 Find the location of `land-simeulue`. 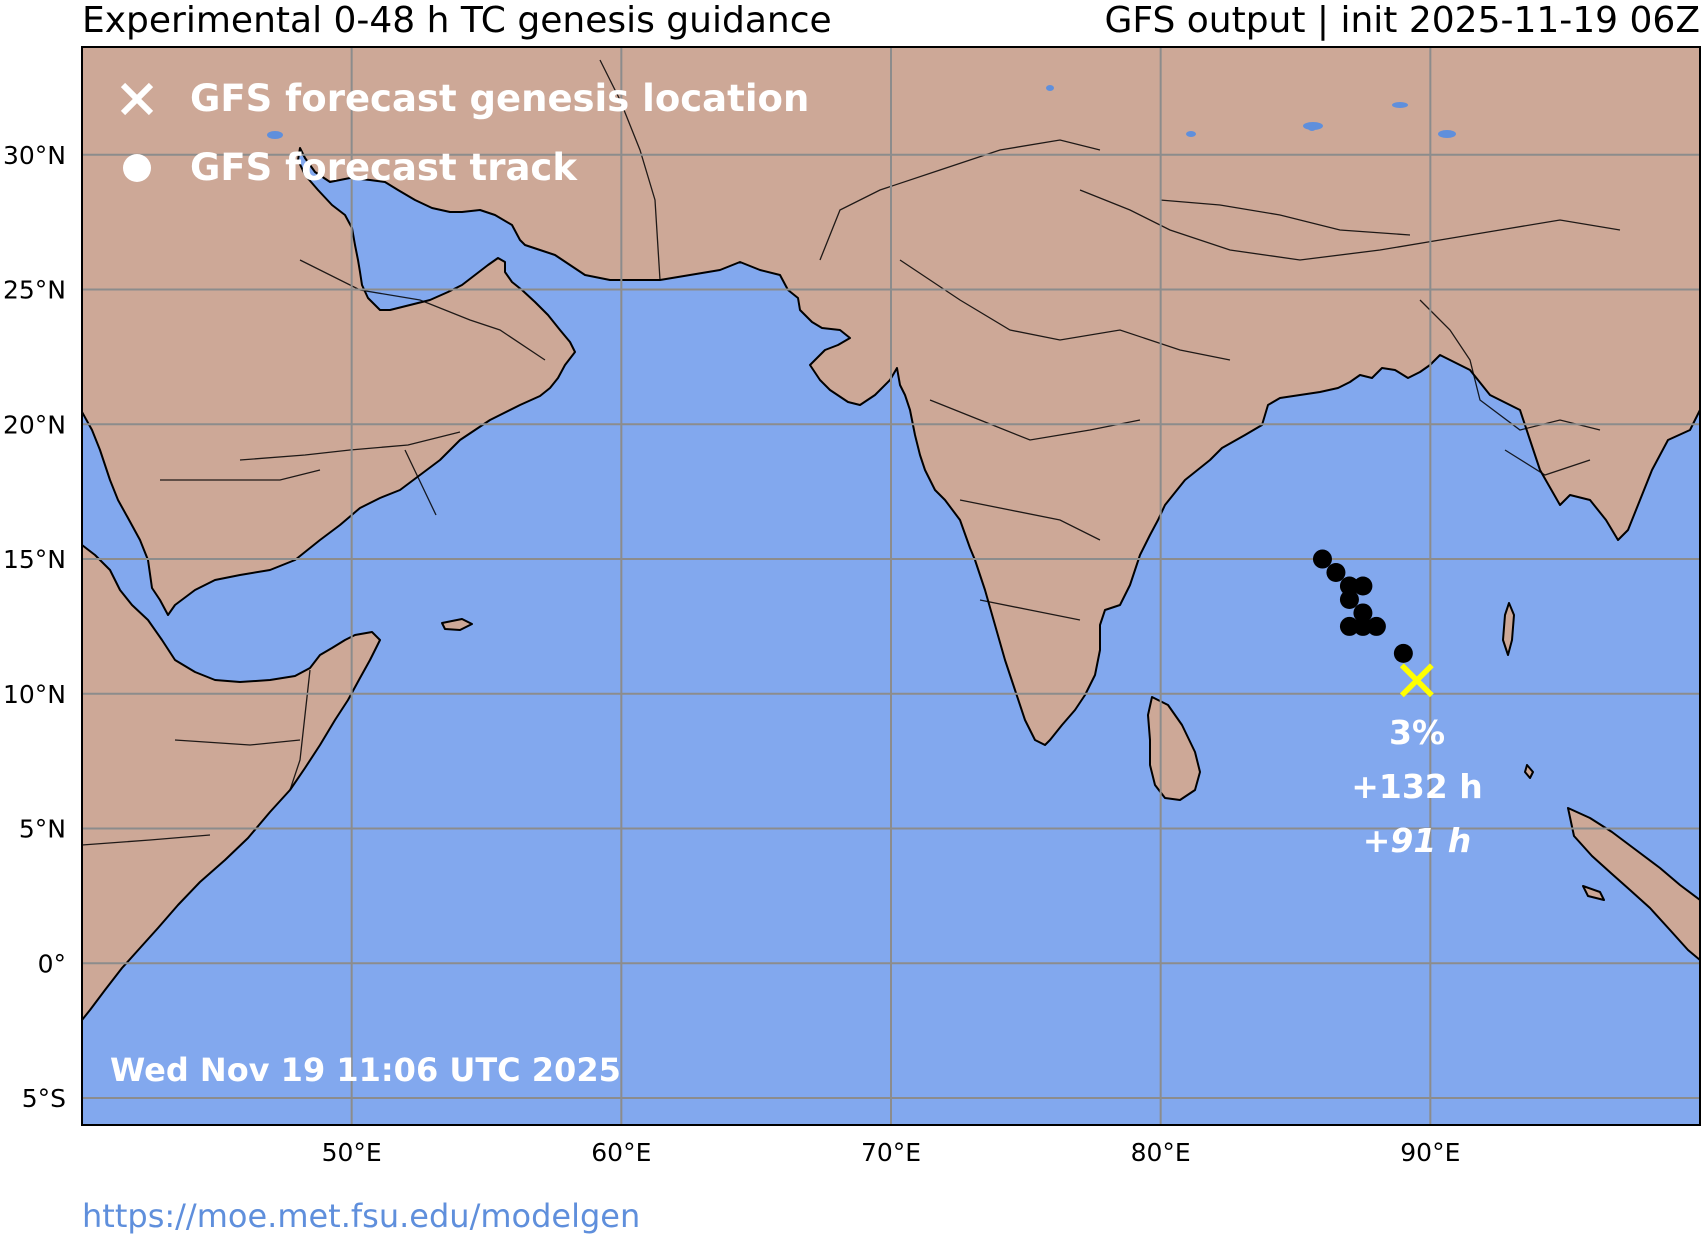

land-simeulue is located at coordinates (1593, 893).